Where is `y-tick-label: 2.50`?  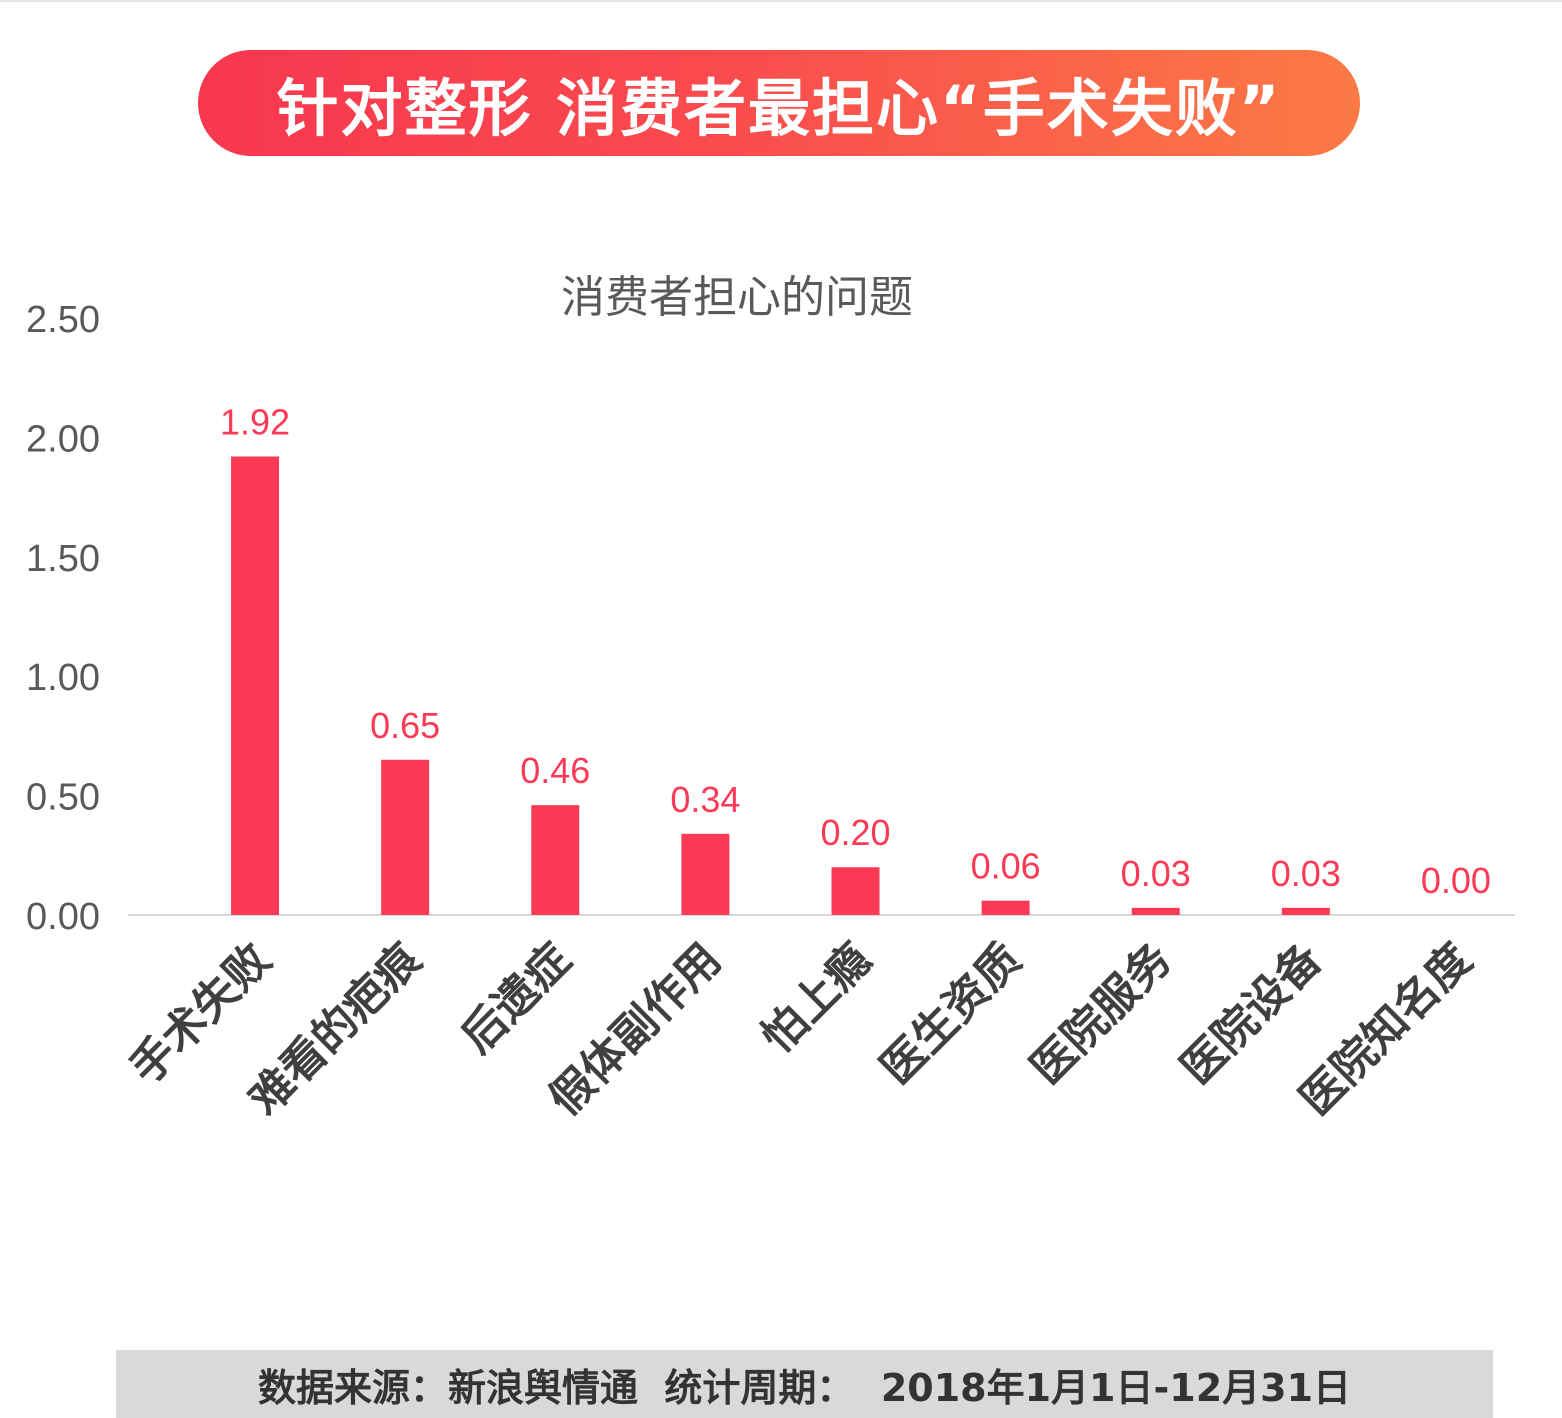 y-tick-label: 2.50 is located at coordinates (63, 320).